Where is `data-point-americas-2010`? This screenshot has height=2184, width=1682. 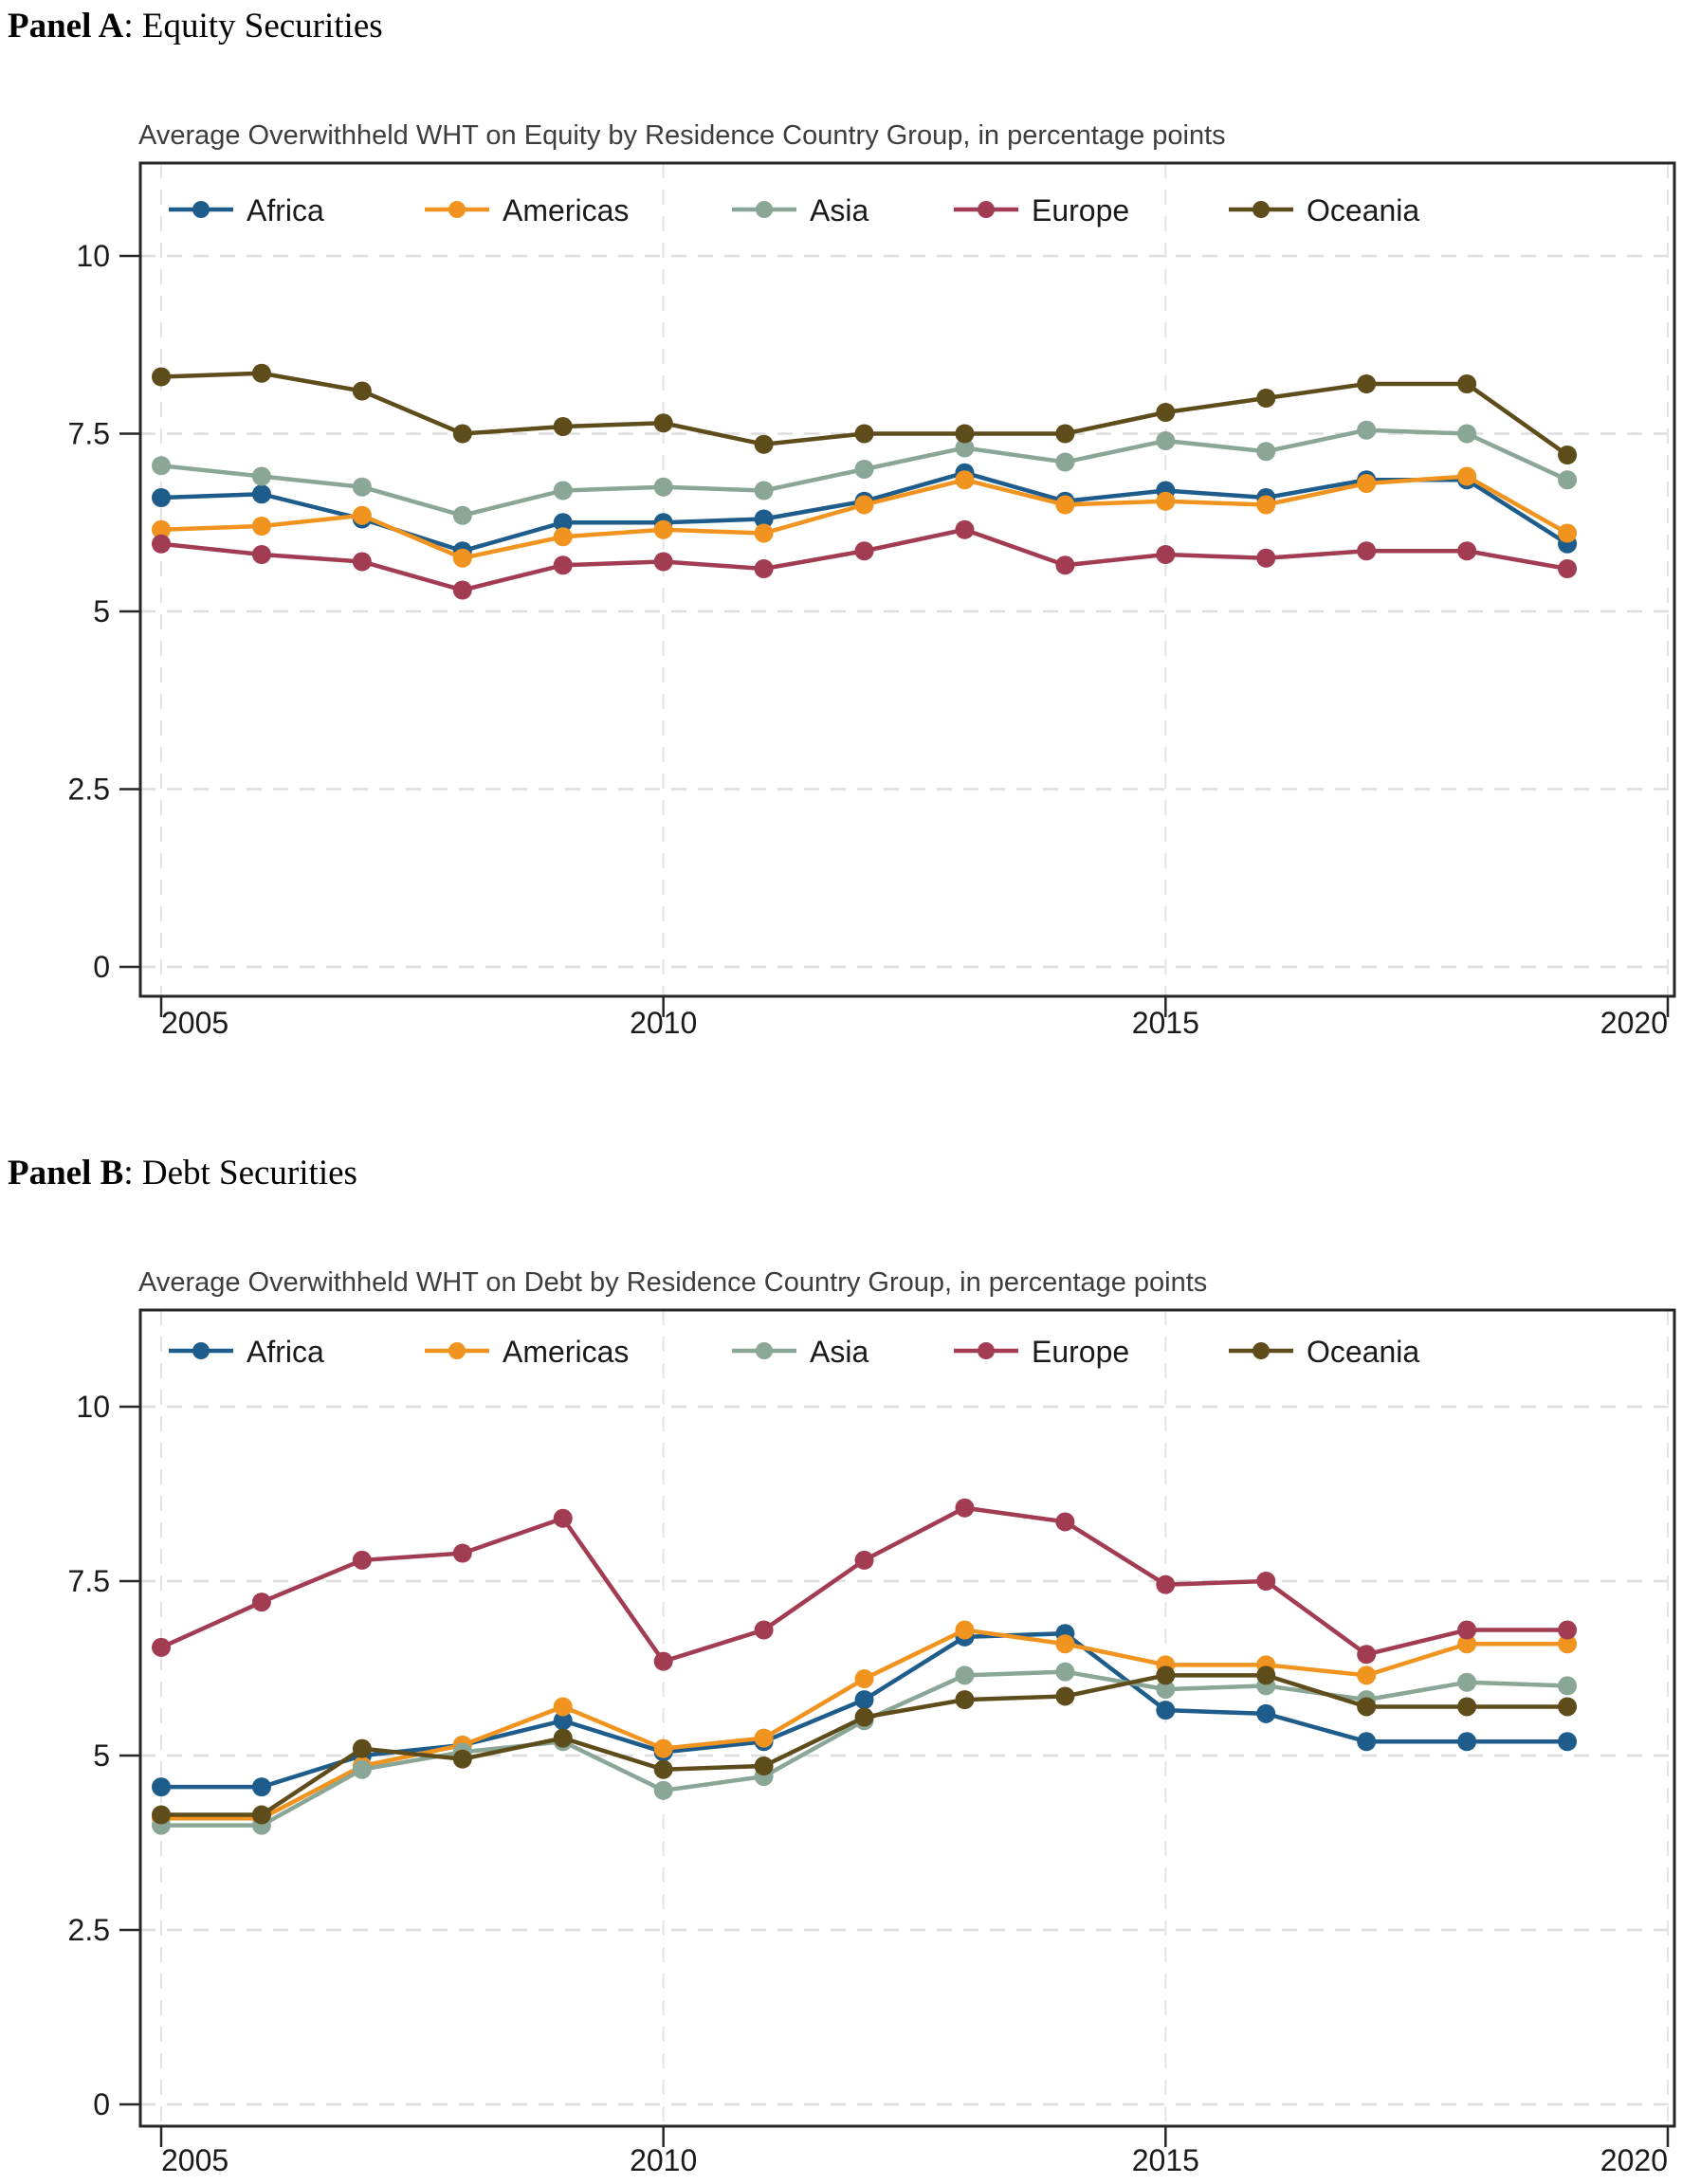 data-point-americas-2010 is located at coordinates (663, 529).